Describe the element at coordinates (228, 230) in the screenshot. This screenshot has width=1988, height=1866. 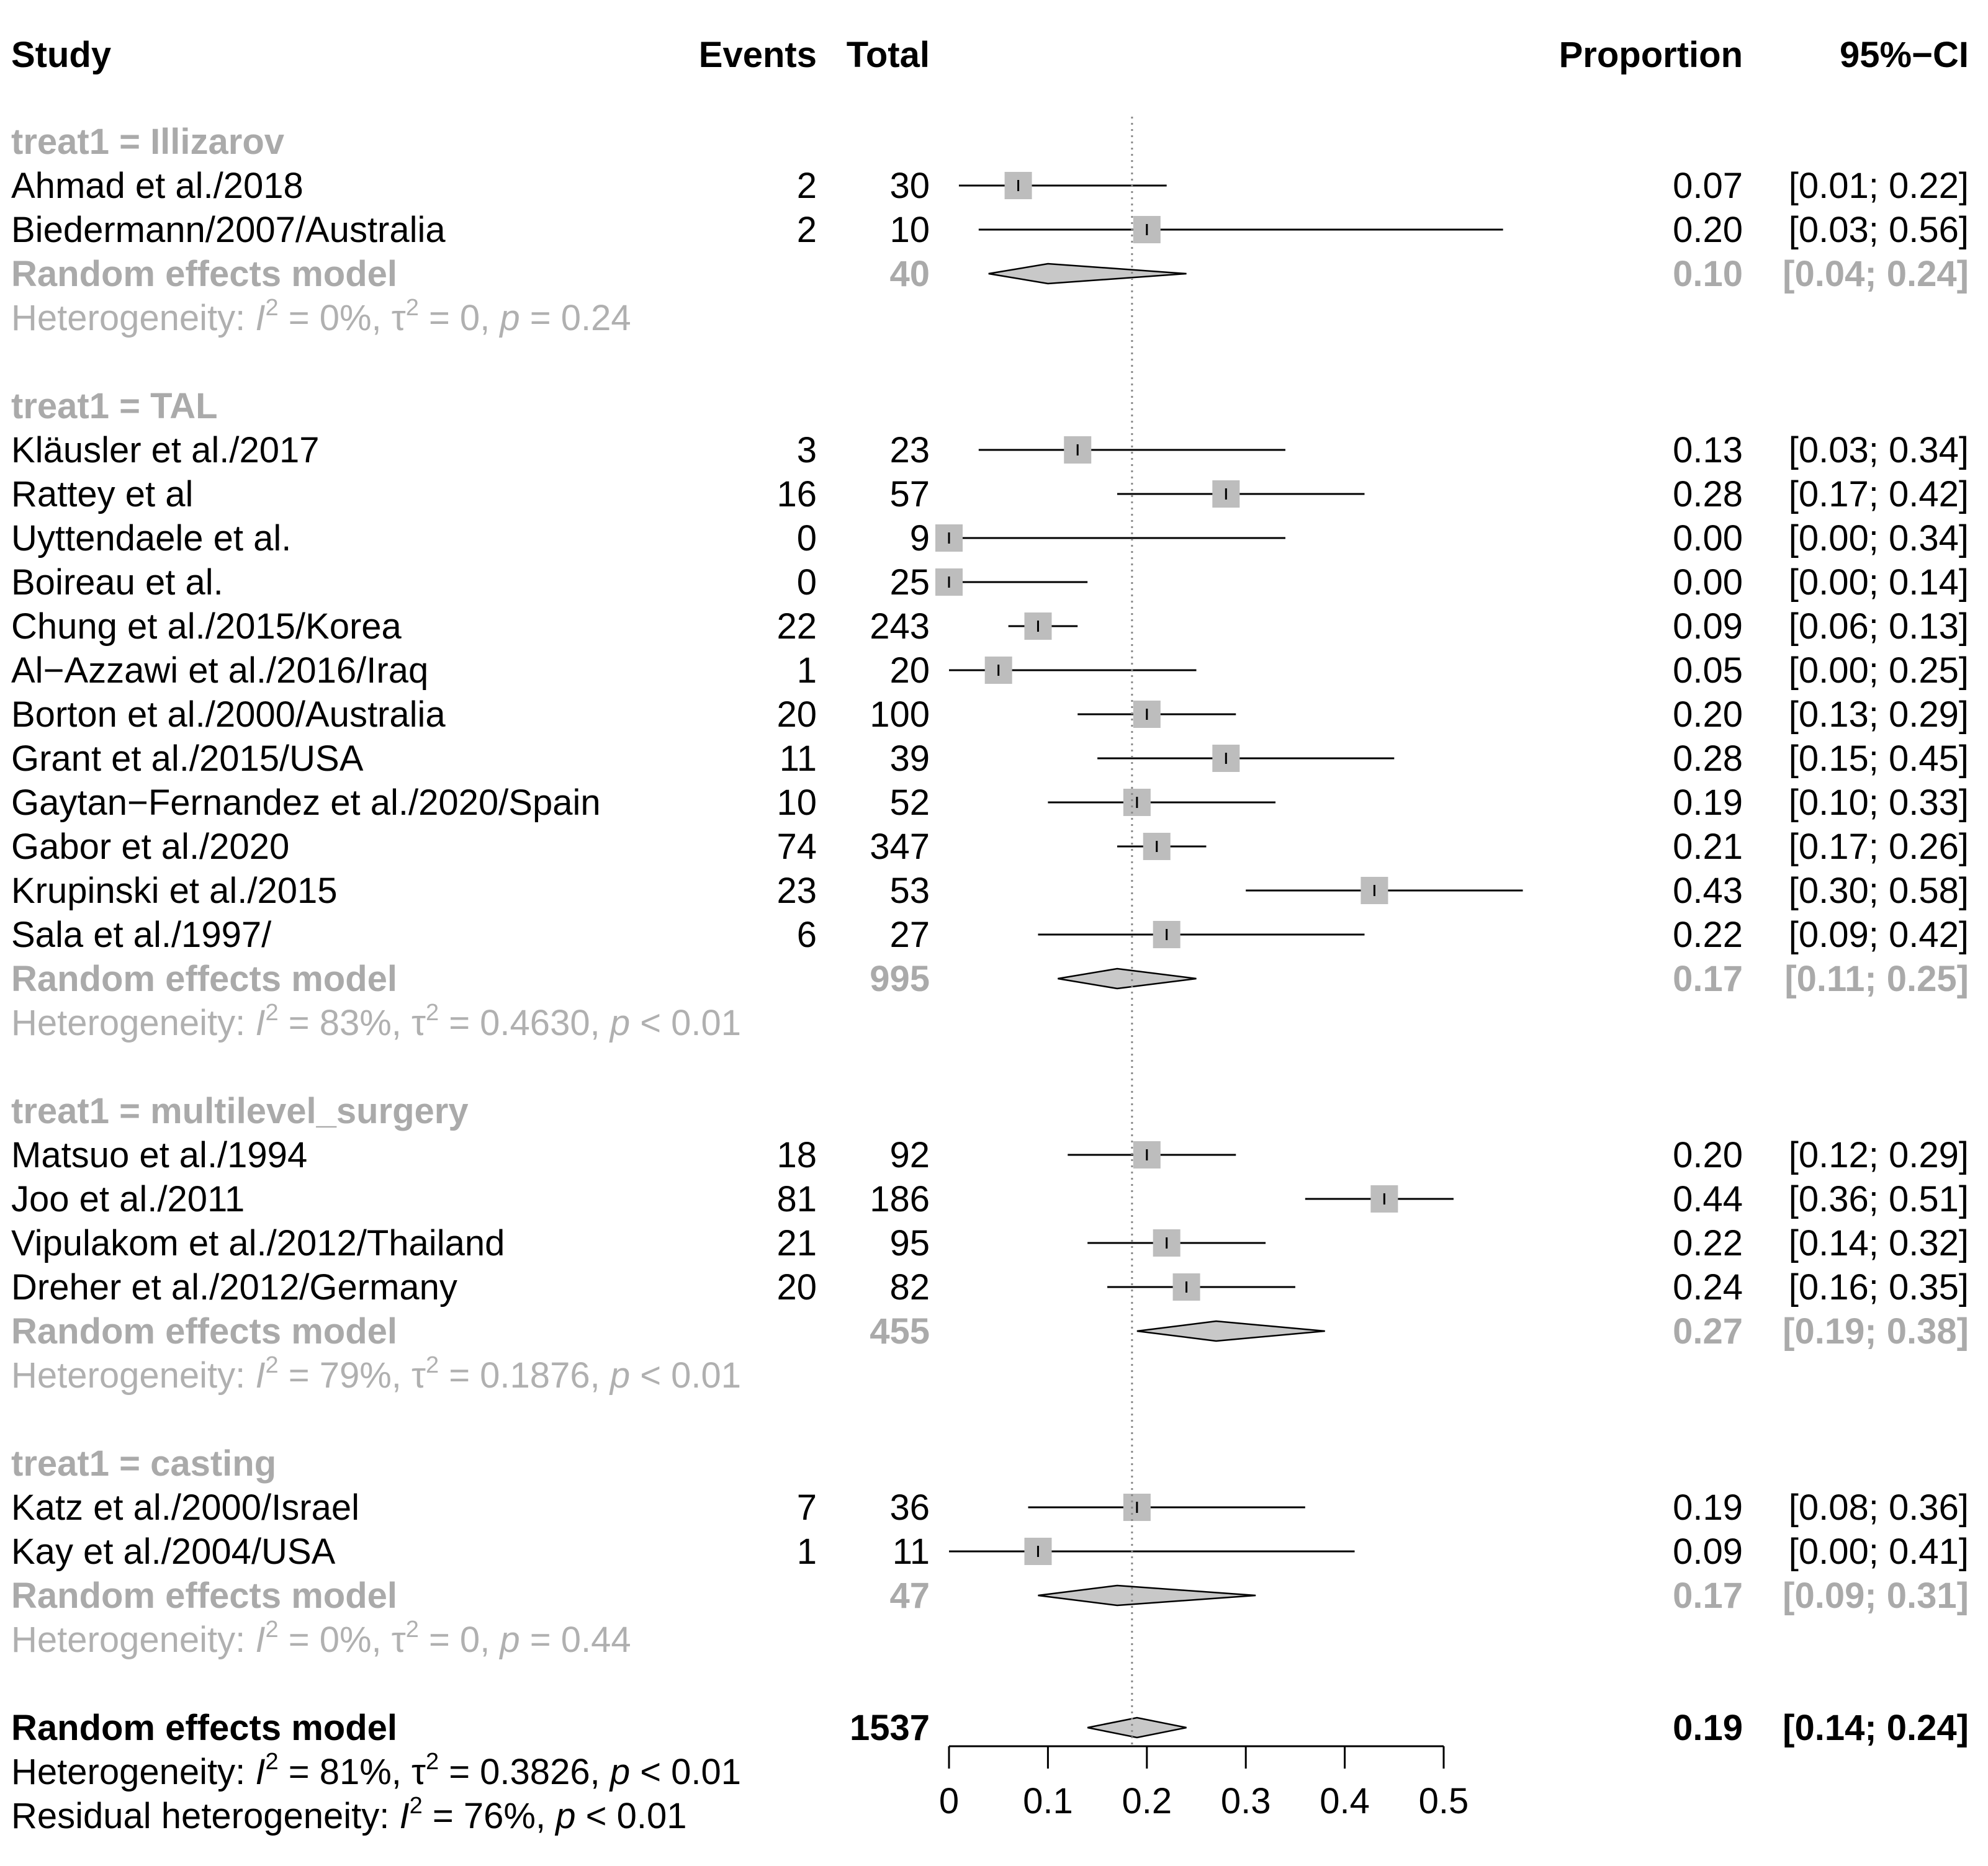
I see `study-name: Biedermann/2007/Australia` at that location.